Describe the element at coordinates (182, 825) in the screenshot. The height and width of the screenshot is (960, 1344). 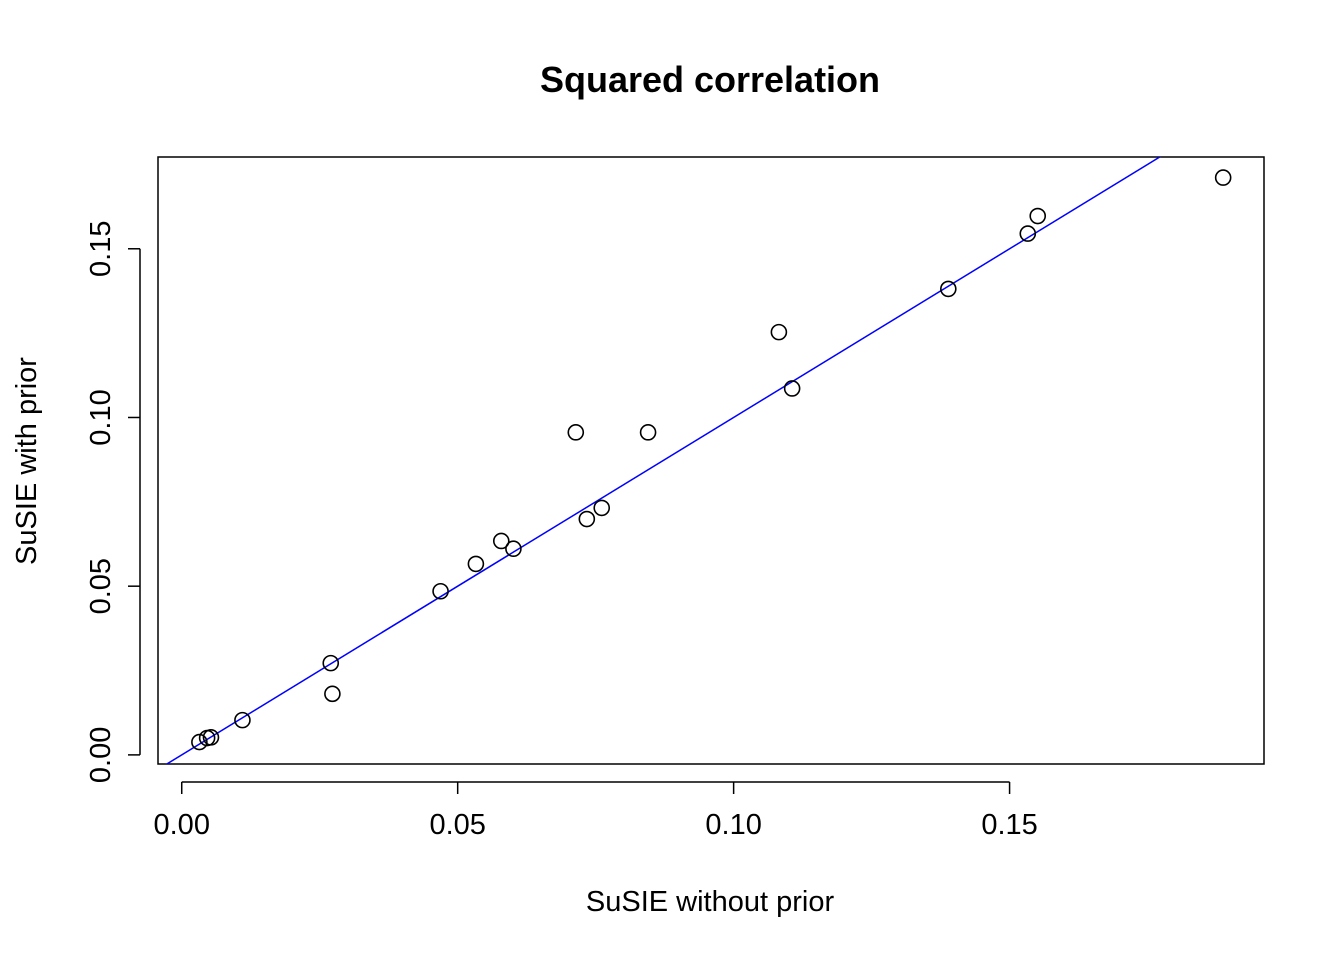
I see `x-tick-label: 0.00` at that location.